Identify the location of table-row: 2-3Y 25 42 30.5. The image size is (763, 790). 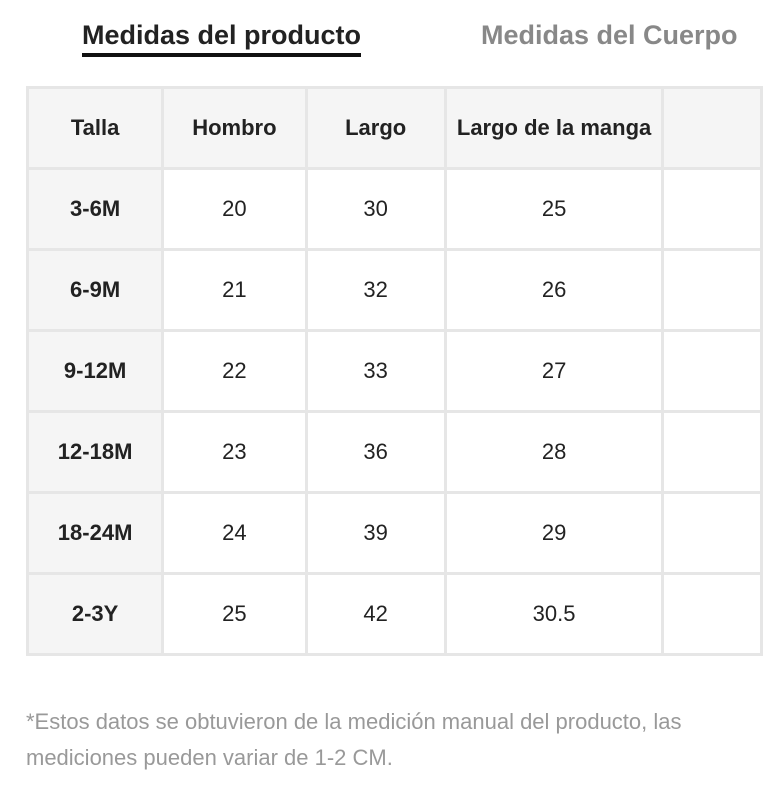
(394, 614).